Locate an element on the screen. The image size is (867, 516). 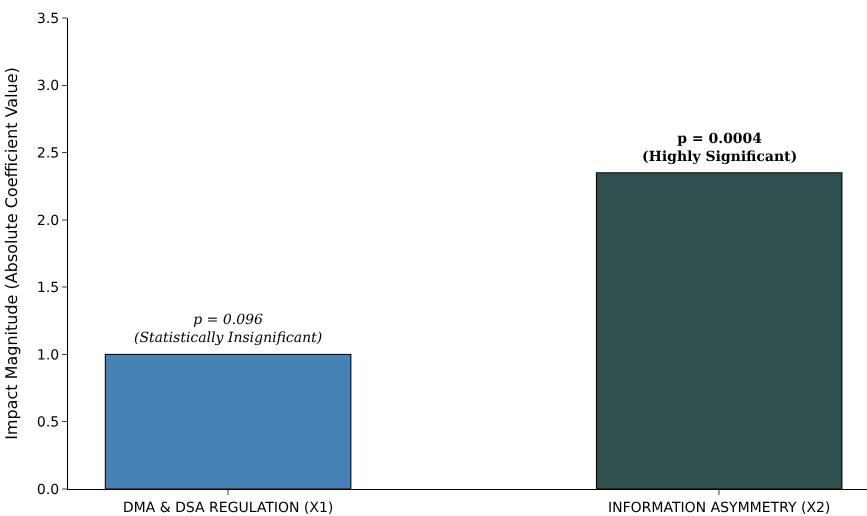
y-tick-label: 3.5 is located at coordinates (48, 18).